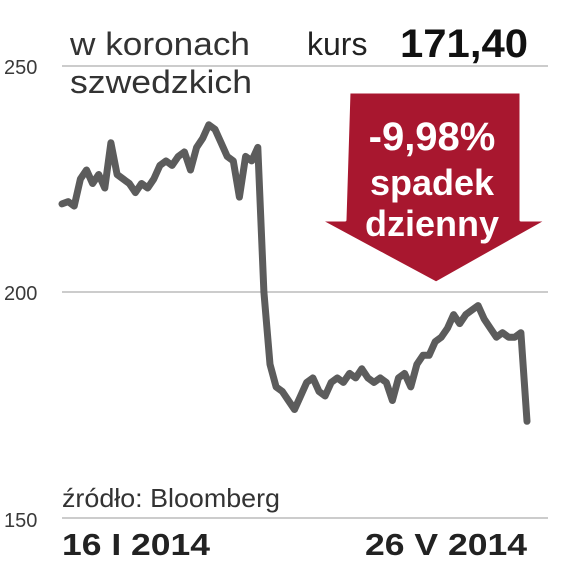 The height and width of the screenshot is (570, 568). What do you see at coordinates (20, 68) in the screenshot?
I see `ytick-label-250: 250` at bounding box center [20, 68].